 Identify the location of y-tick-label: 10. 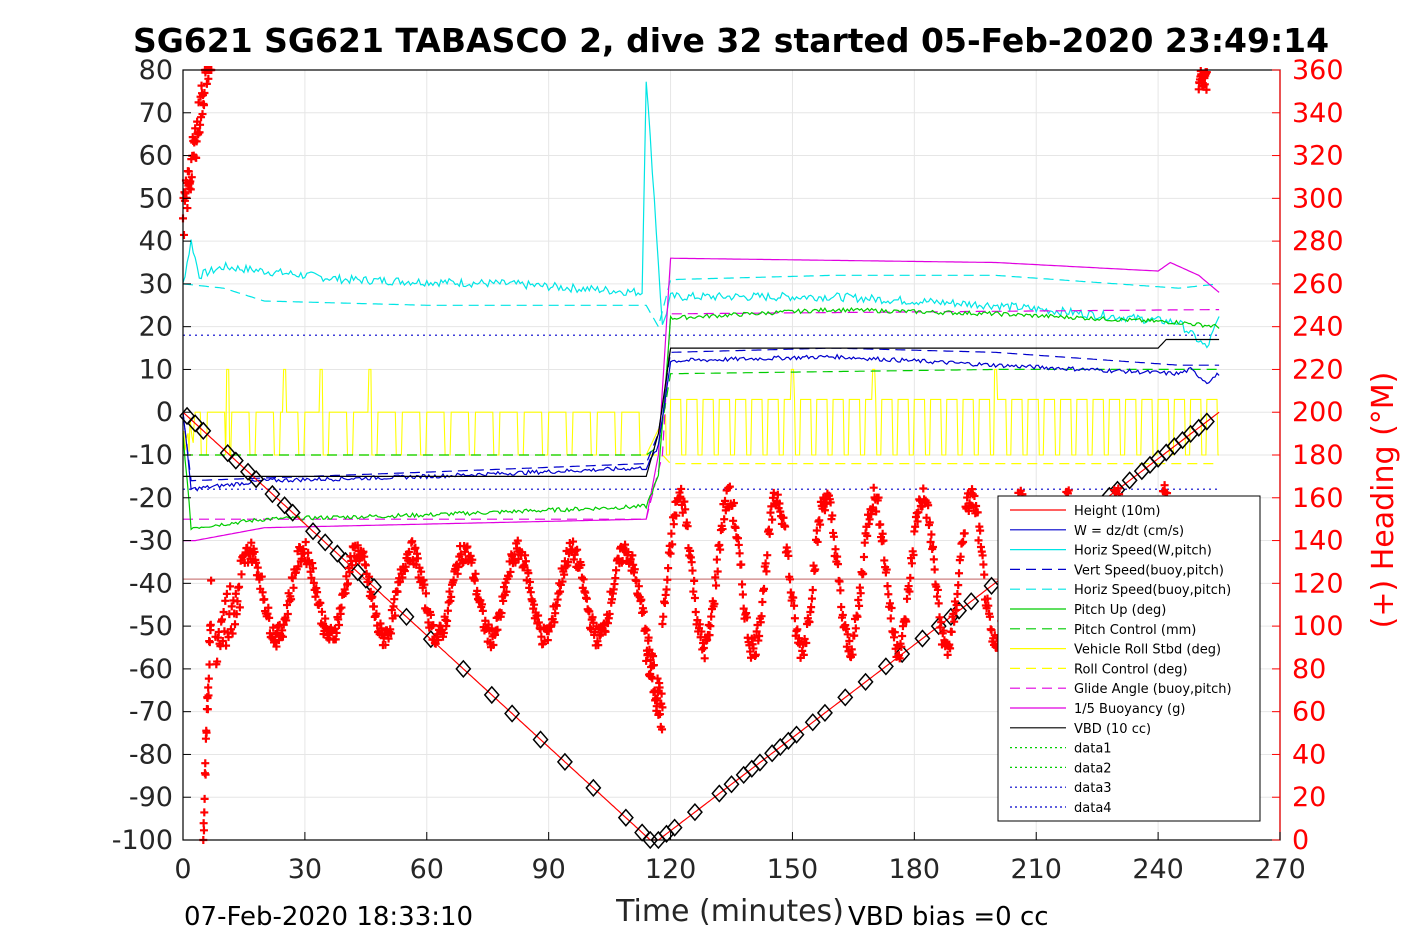
(156, 369).